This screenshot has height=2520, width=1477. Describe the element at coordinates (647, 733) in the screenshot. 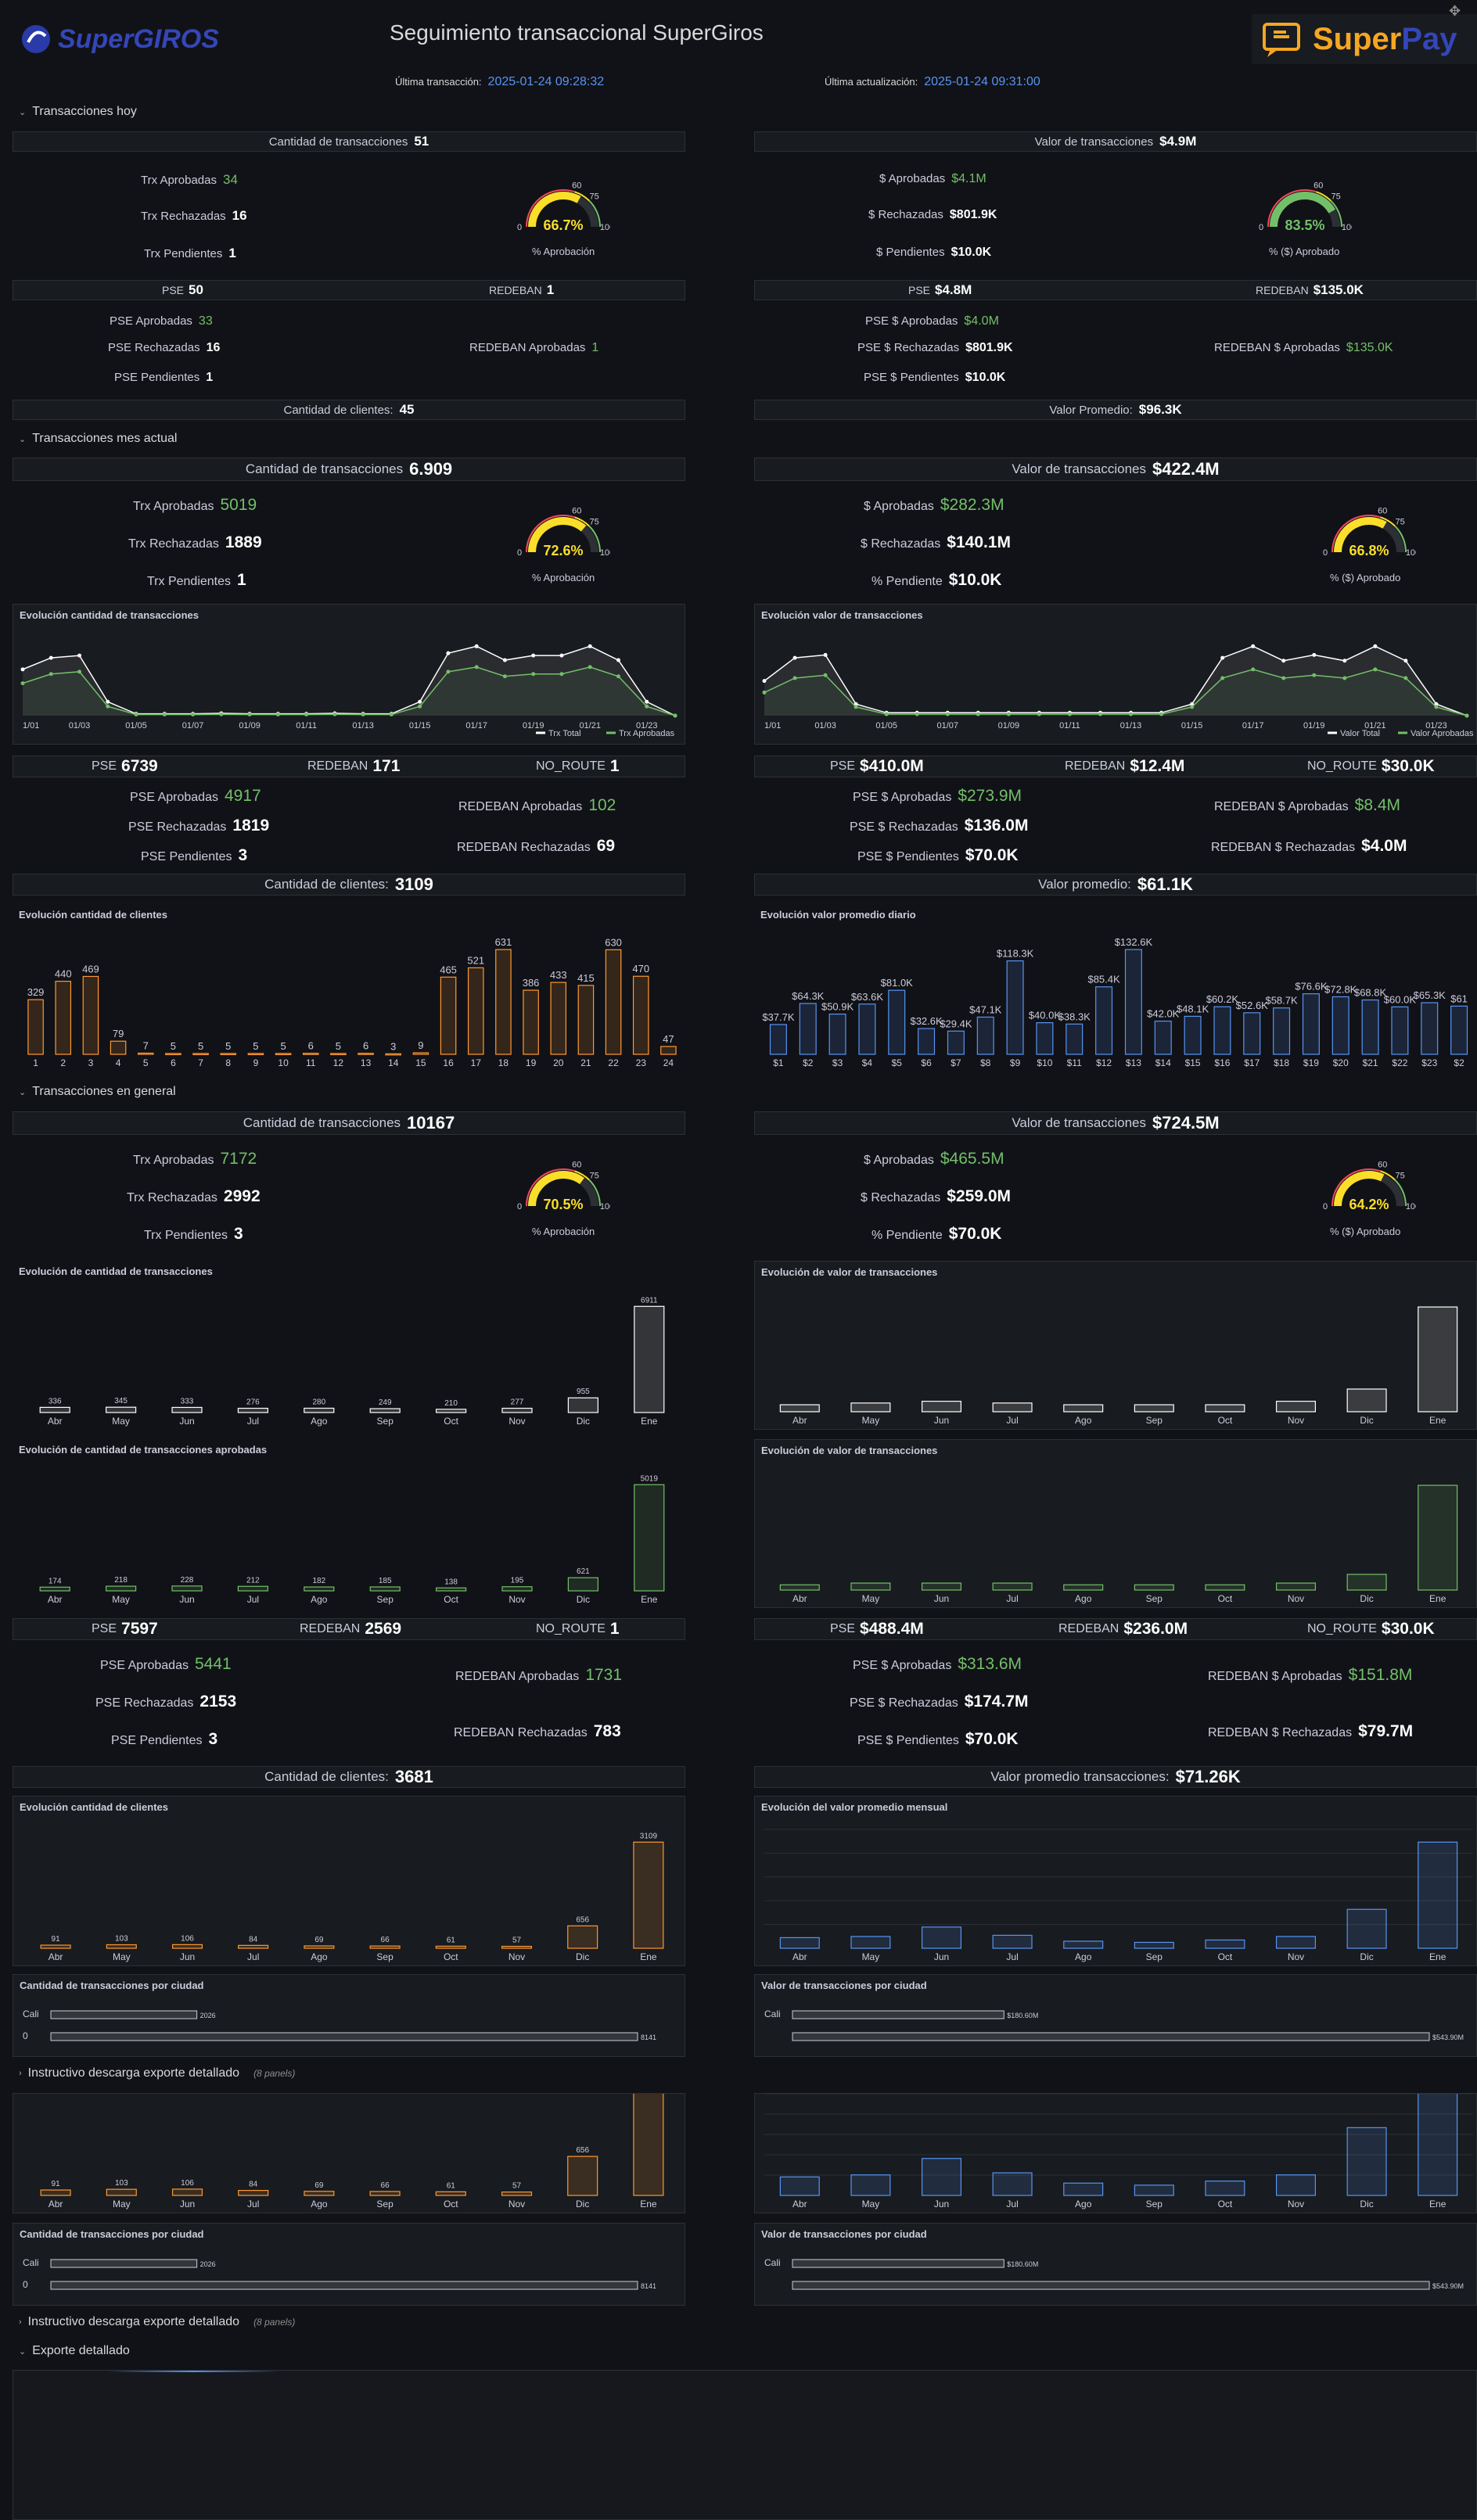

I see `legend-label: Trx Aprobadas` at that location.